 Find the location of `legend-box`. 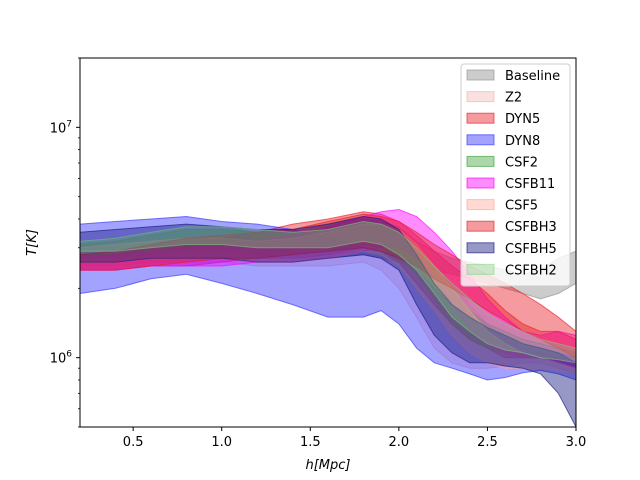

legend-box is located at coordinates (515, 175).